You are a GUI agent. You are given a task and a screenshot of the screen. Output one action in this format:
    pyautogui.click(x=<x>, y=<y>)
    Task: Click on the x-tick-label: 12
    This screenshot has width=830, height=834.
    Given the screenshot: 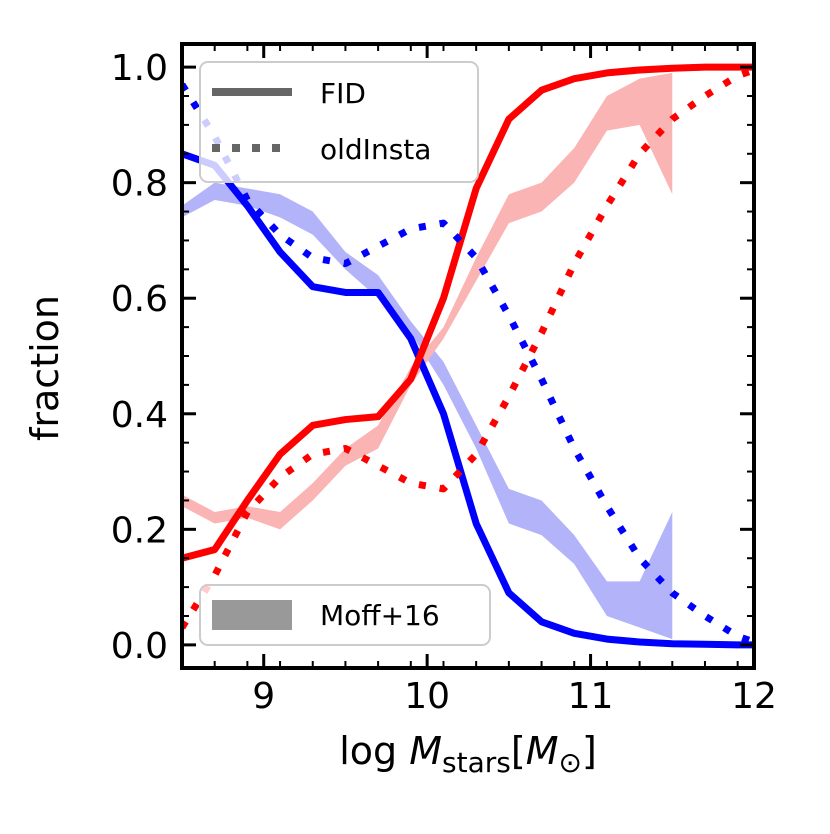 What is the action you would take?
    pyautogui.click(x=754, y=696)
    